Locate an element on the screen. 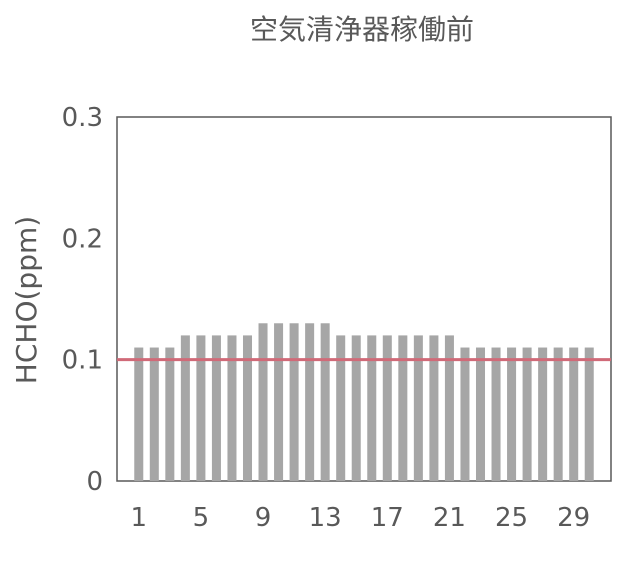  y-axis-label: HCHO(ppm) is located at coordinates (26, 300).